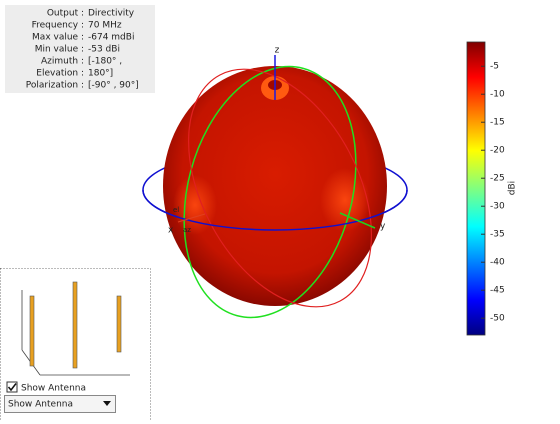 The image size is (560, 424). What do you see at coordinates (107, 403) in the screenshot?
I see `dropdown-arrow` at bounding box center [107, 403].